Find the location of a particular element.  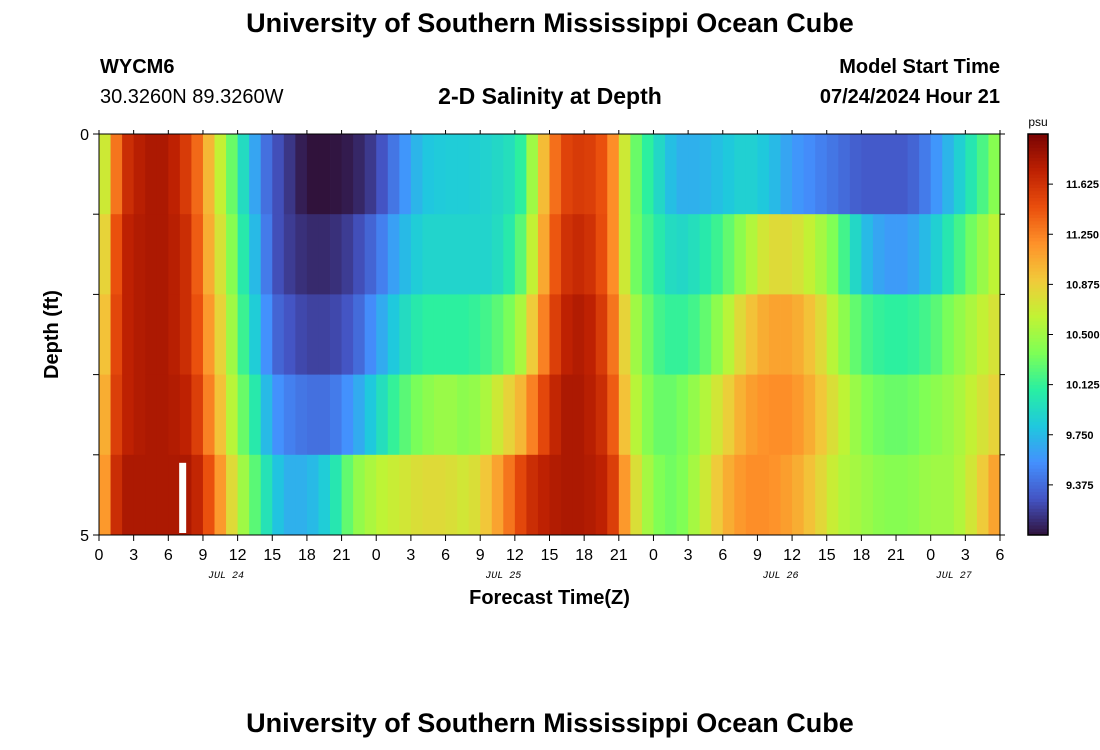

x-tick-label: 3 is located at coordinates (688, 555).